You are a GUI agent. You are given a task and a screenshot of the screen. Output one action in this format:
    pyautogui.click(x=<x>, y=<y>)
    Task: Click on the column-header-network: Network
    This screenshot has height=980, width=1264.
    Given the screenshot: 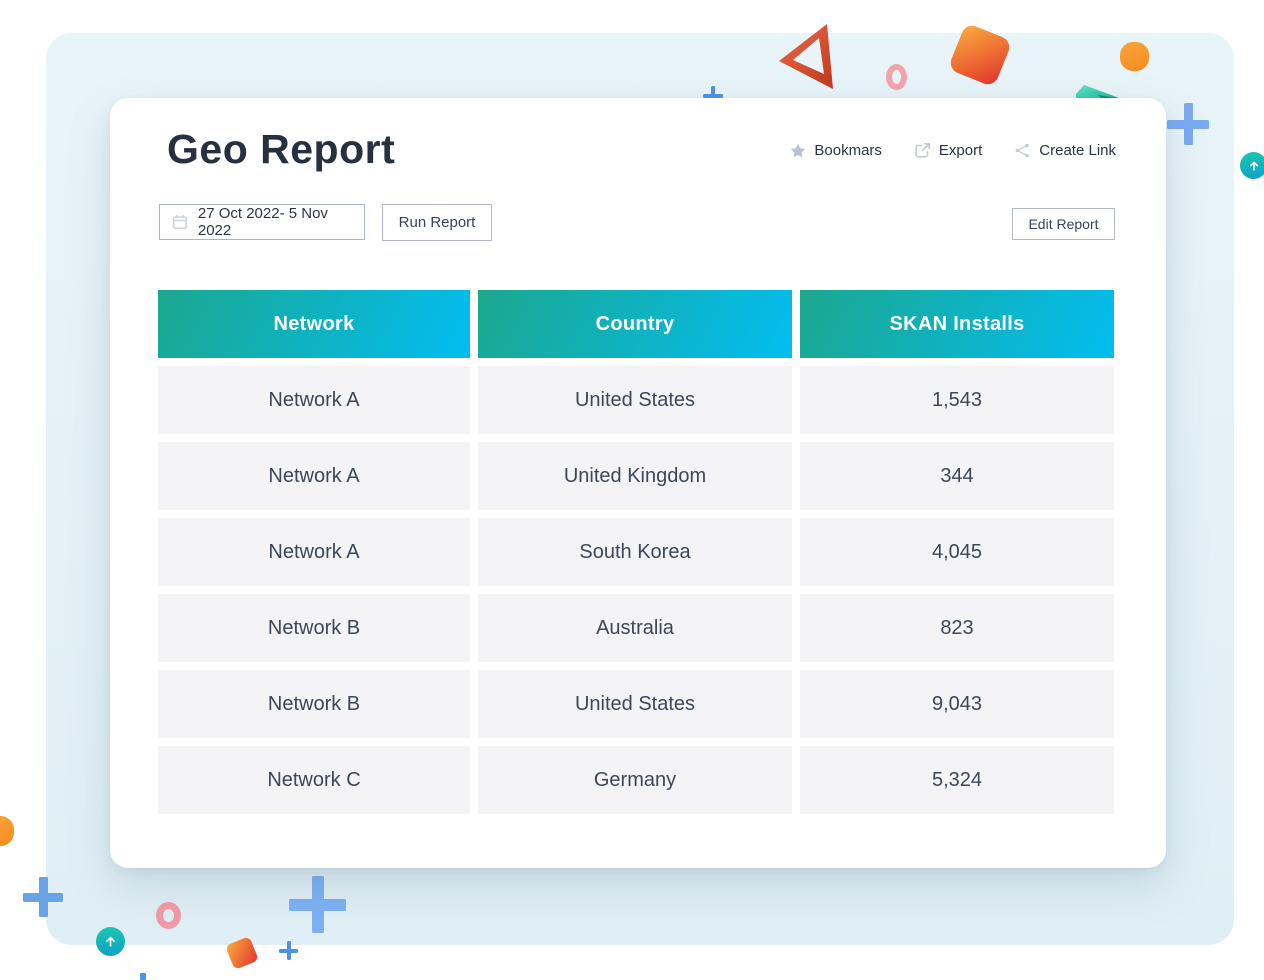 What is the action you would take?
    pyautogui.click(x=314, y=324)
    